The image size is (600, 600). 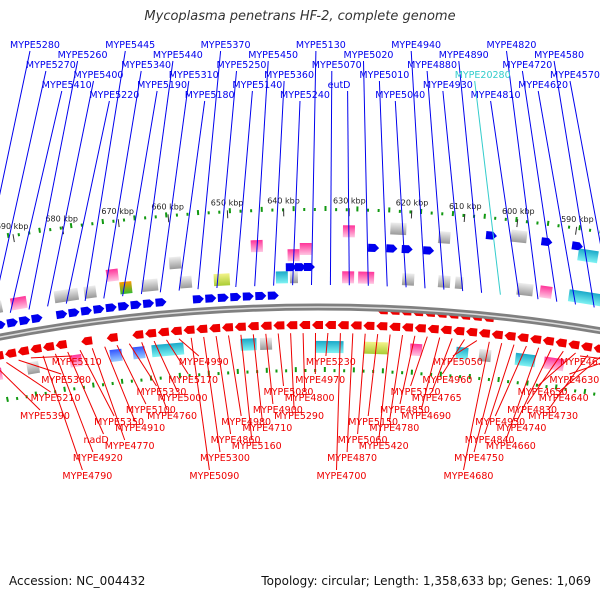 What do you see at coordinates (321, 45) in the screenshot?
I see `gene-label: MYPE5130` at bounding box center [321, 45].